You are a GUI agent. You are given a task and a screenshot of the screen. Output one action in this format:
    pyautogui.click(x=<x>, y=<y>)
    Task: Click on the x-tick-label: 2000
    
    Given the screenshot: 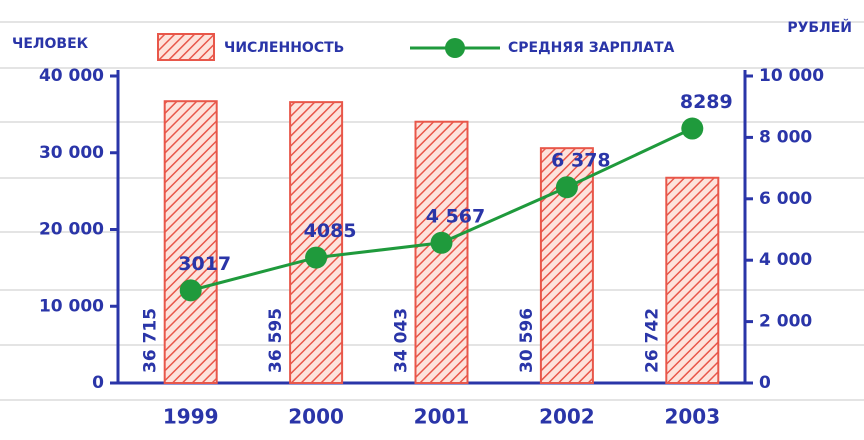 What is the action you would take?
    pyautogui.click(x=316, y=417)
    